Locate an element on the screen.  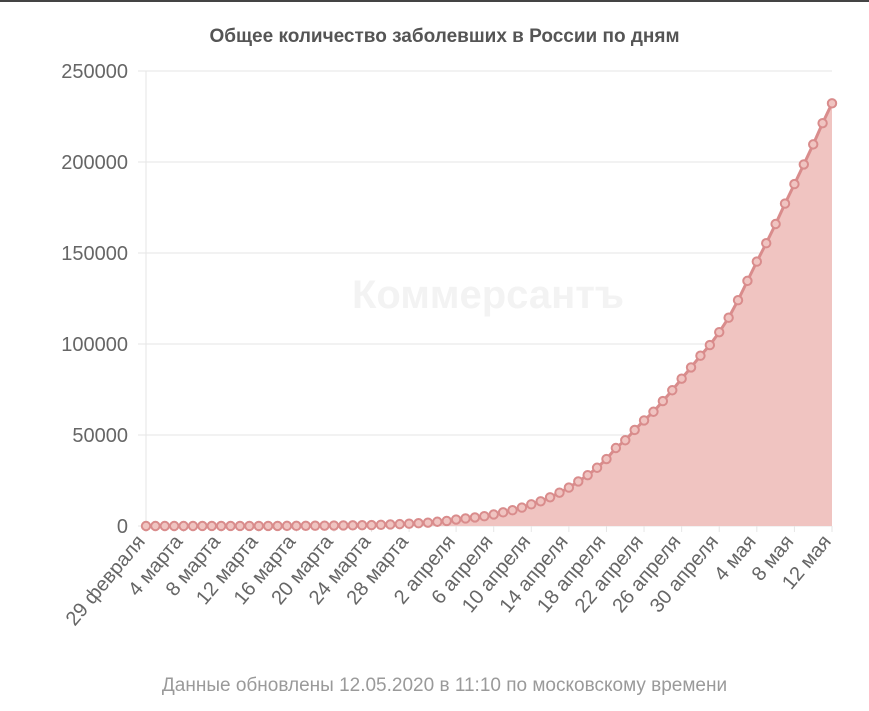
y-tick-label: 250000 is located at coordinates (94, 72).